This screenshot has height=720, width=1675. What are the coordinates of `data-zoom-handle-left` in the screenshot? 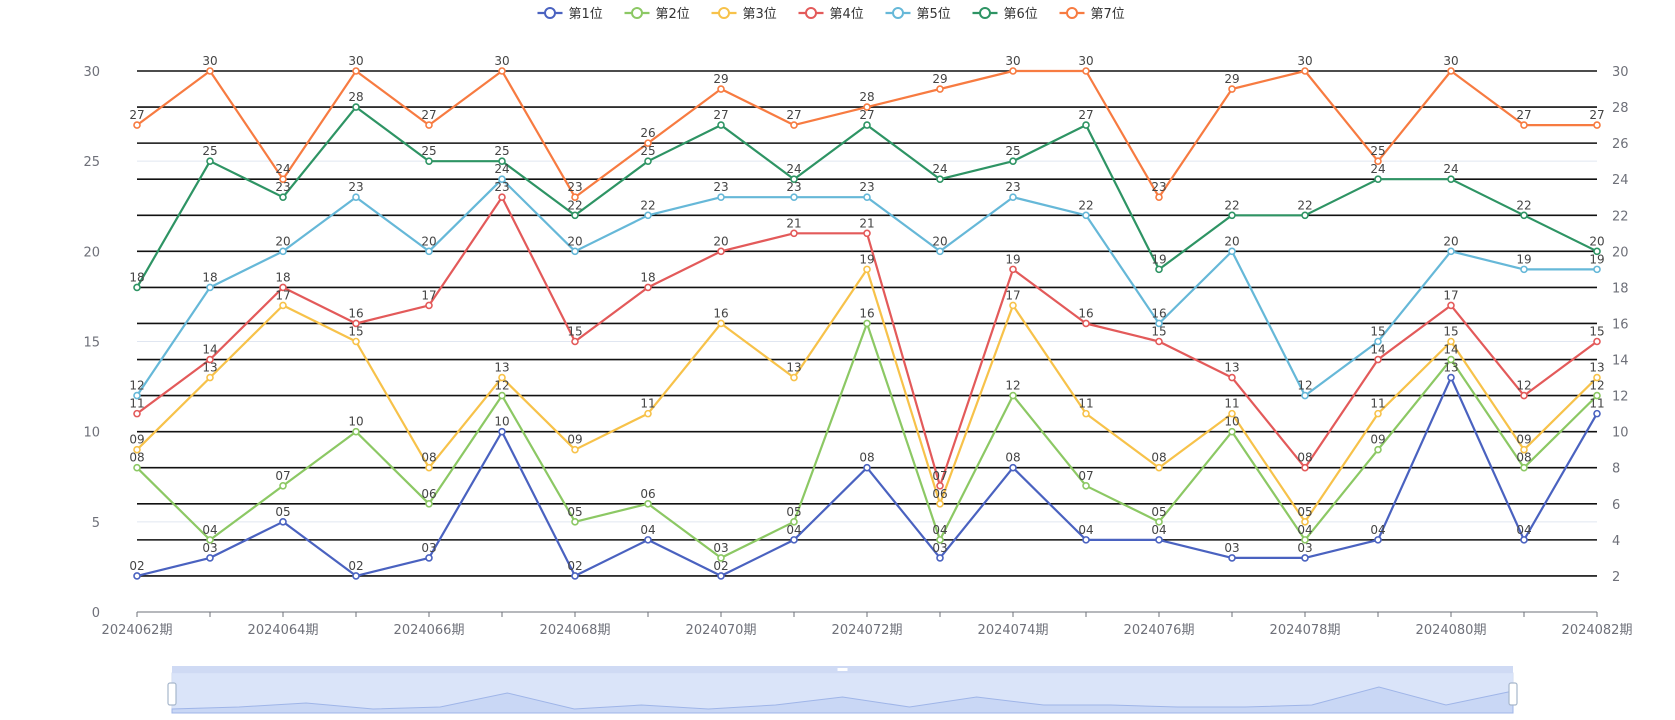 It's located at (172, 694).